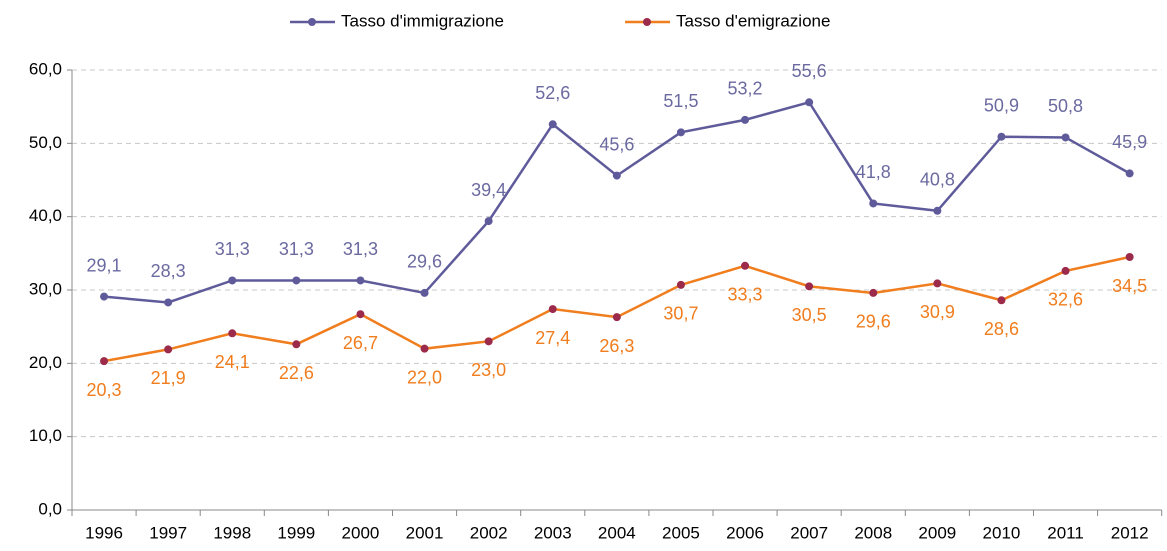 The image size is (1167, 551). I want to click on data-label: 40,8, so click(937, 180).